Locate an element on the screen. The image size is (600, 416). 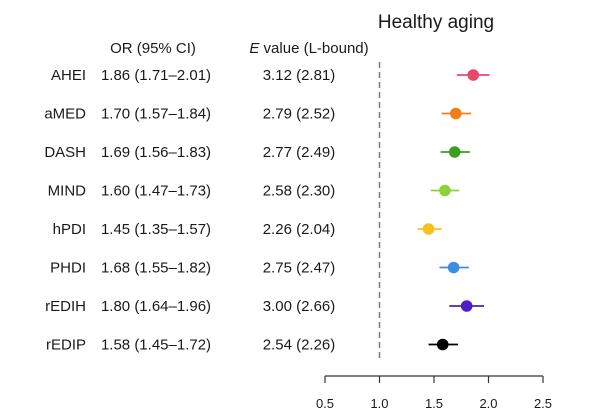
e-value: 2.58 (2.30) is located at coordinates (299, 191).